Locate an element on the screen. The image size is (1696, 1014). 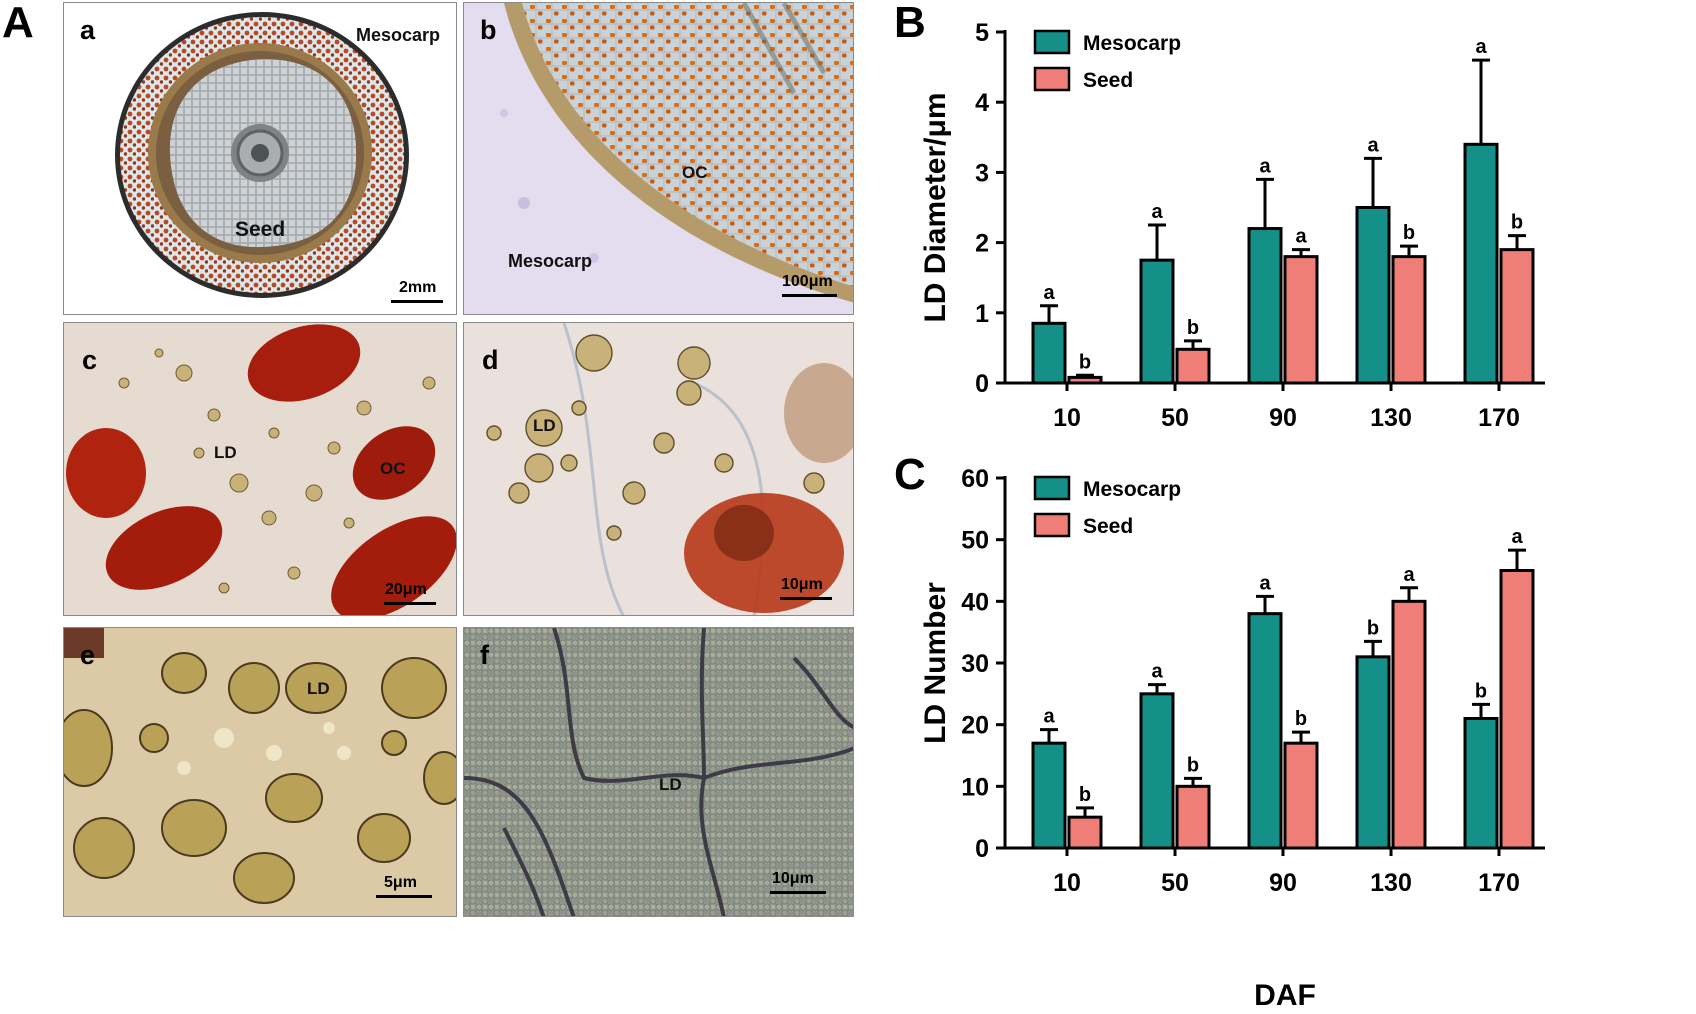
legend-swatch-mesocarp is located at coordinates (1052, 42).